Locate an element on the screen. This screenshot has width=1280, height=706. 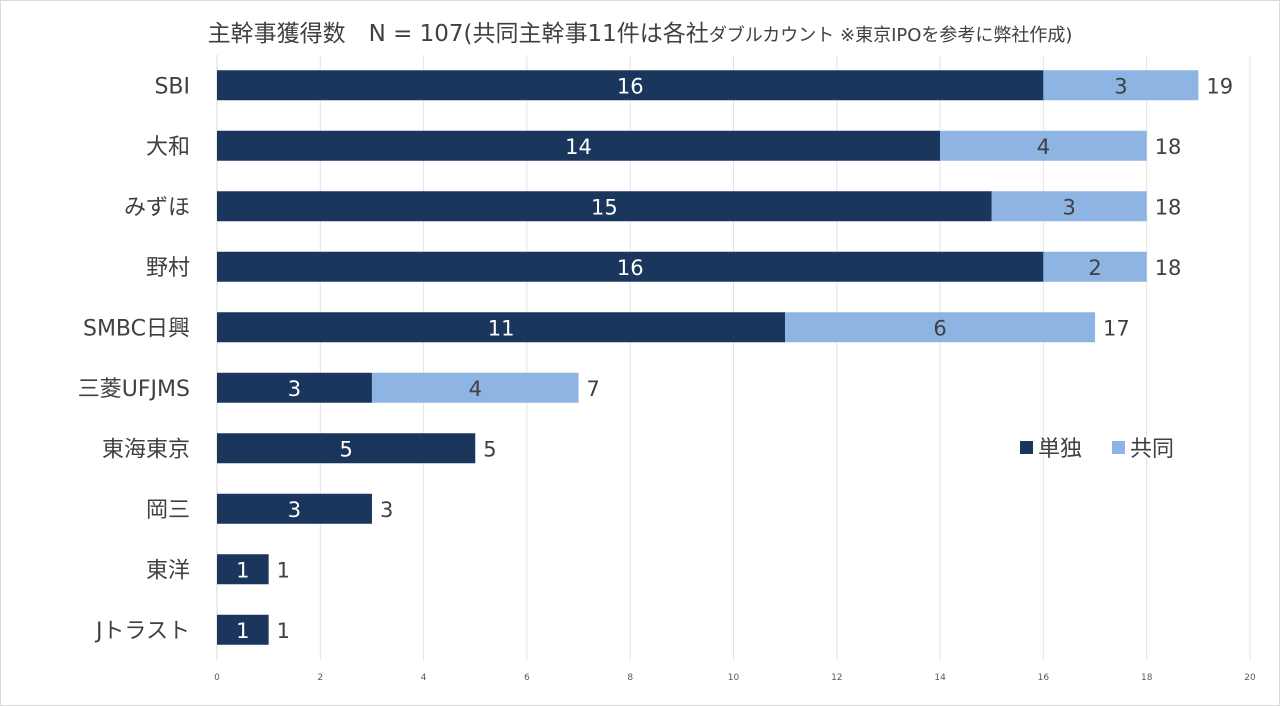
data-label: 5 is located at coordinates (345, 449).